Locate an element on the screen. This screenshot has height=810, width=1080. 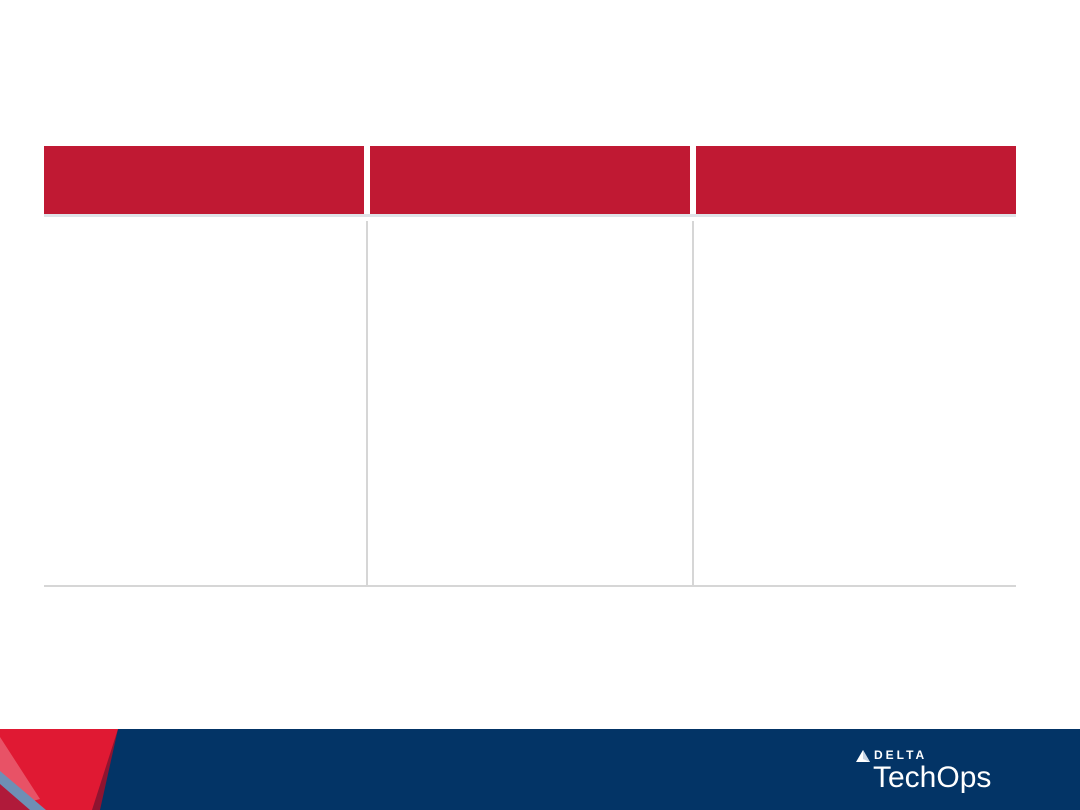
delta-techops-logo: DELTA TechOps is located at coordinates (931, 773).